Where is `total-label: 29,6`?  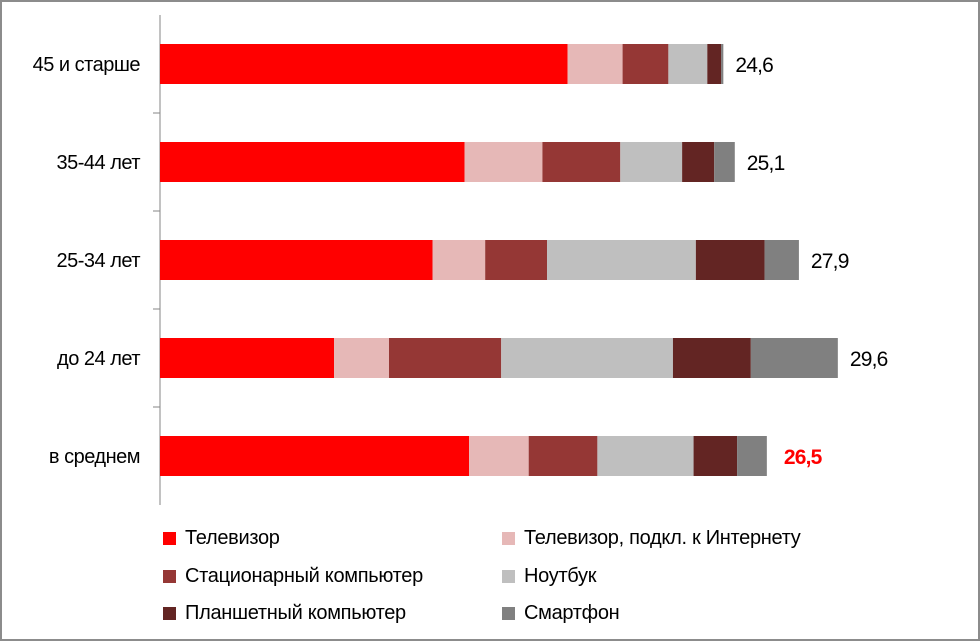
total-label: 29,6 is located at coordinates (869, 359).